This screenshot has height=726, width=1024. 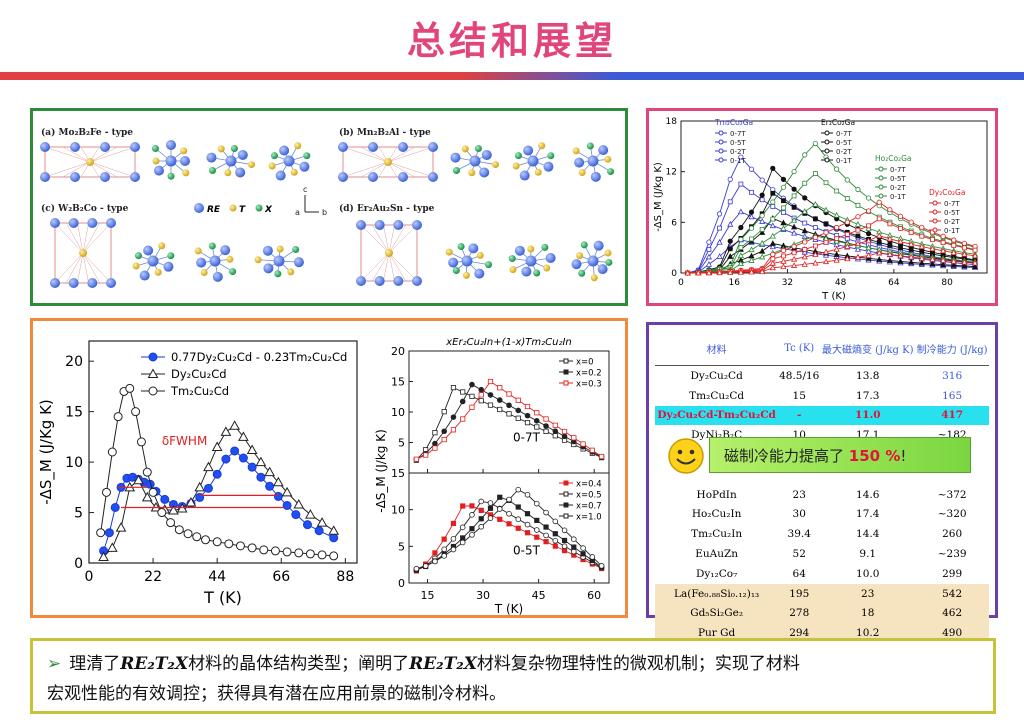 What do you see at coordinates (822, 574) in the screenshot?
I see `table-row: Dy₁₂Co₇ 64 10.0 299` at bounding box center [822, 574].